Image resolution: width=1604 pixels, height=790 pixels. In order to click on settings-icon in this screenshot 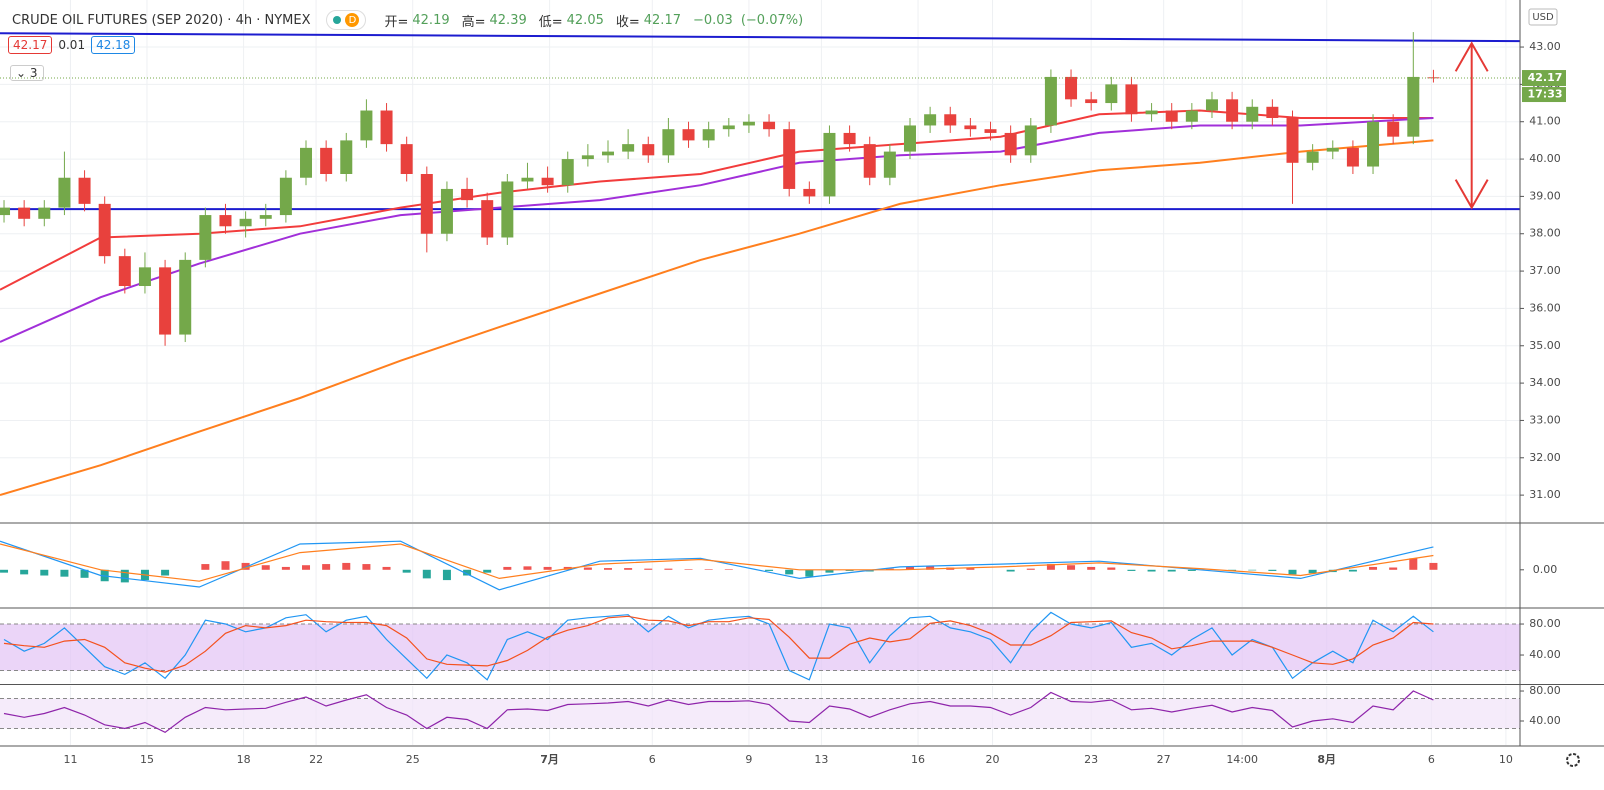, I will do `click(1573, 760)`.